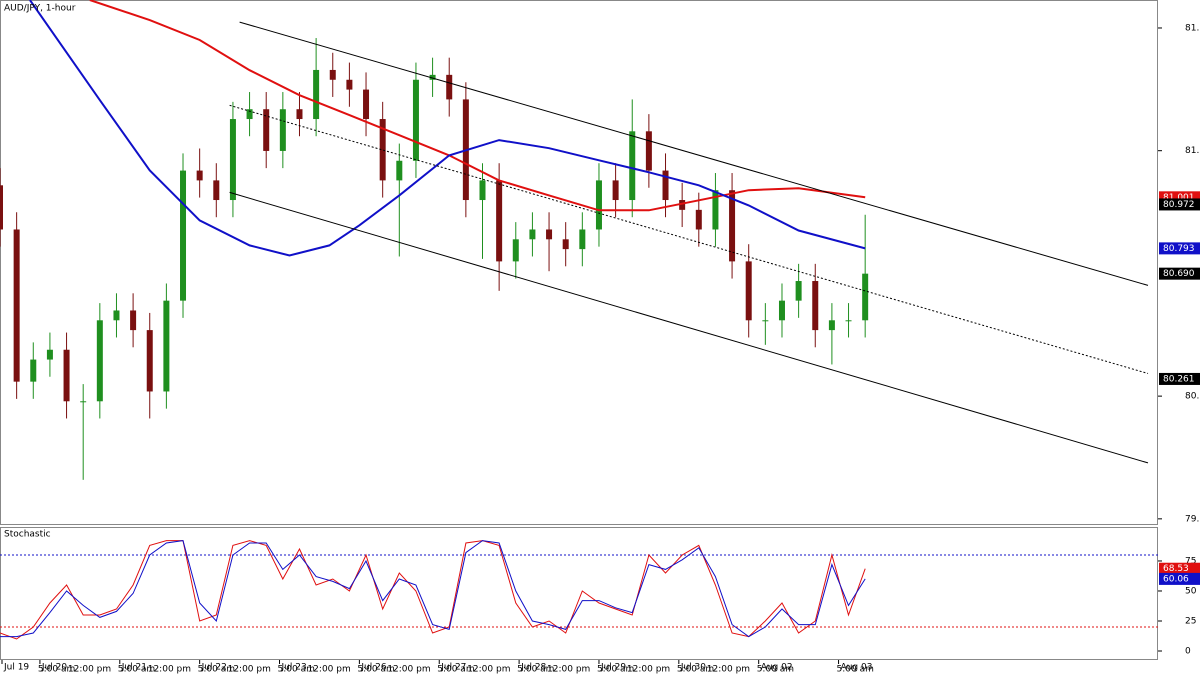 This screenshot has width=1200, height=675. I want to click on x-tick-label: Jul 23, so click(294, 668).